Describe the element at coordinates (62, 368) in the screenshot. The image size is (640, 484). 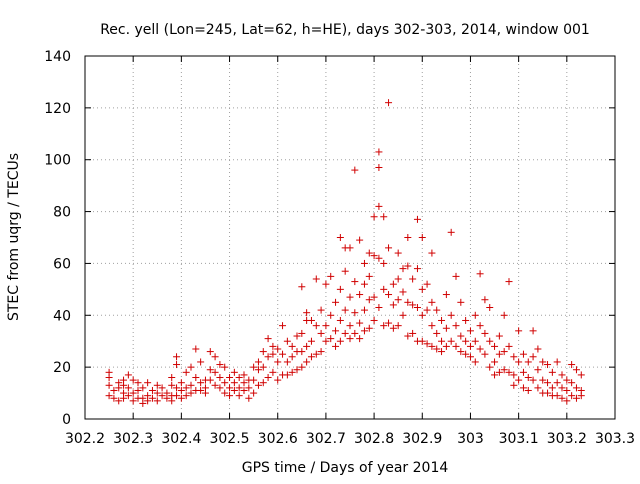
I see `y-tick-label: 20` at that location.